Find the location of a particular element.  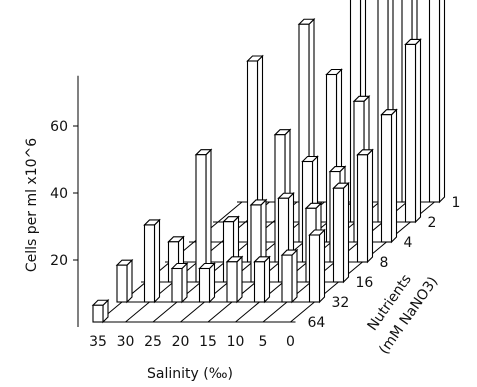

y-tick-labels: 20 40 60 is located at coordinates (64, 194).